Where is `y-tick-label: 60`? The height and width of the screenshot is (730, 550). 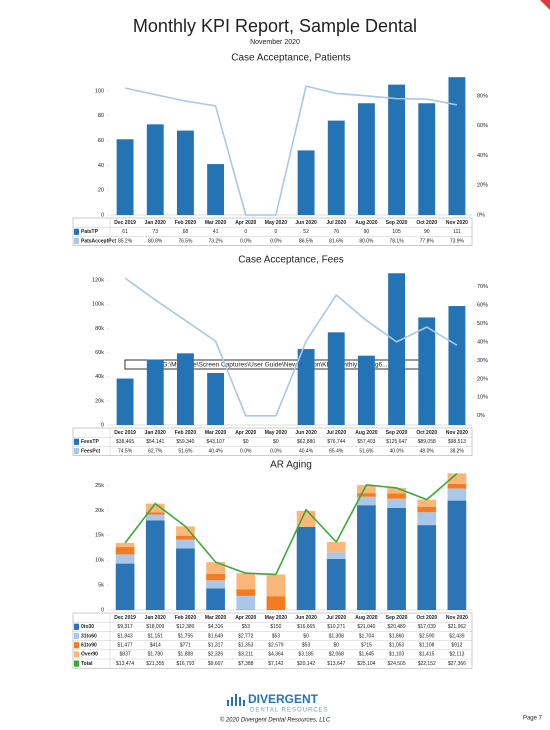 y-tick-label: 60 is located at coordinates (101, 141).